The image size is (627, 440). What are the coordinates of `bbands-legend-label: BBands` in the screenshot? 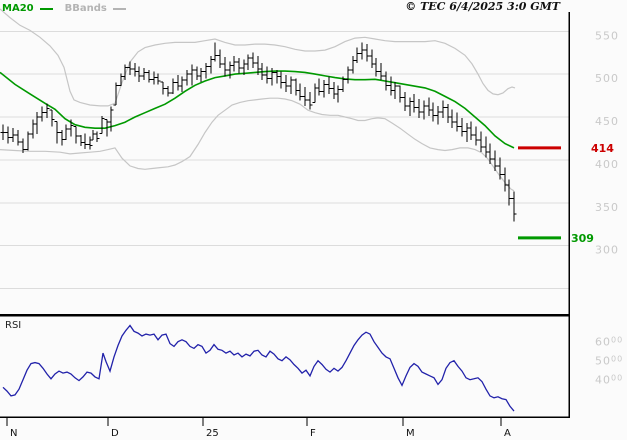 It's located at (85, 8).